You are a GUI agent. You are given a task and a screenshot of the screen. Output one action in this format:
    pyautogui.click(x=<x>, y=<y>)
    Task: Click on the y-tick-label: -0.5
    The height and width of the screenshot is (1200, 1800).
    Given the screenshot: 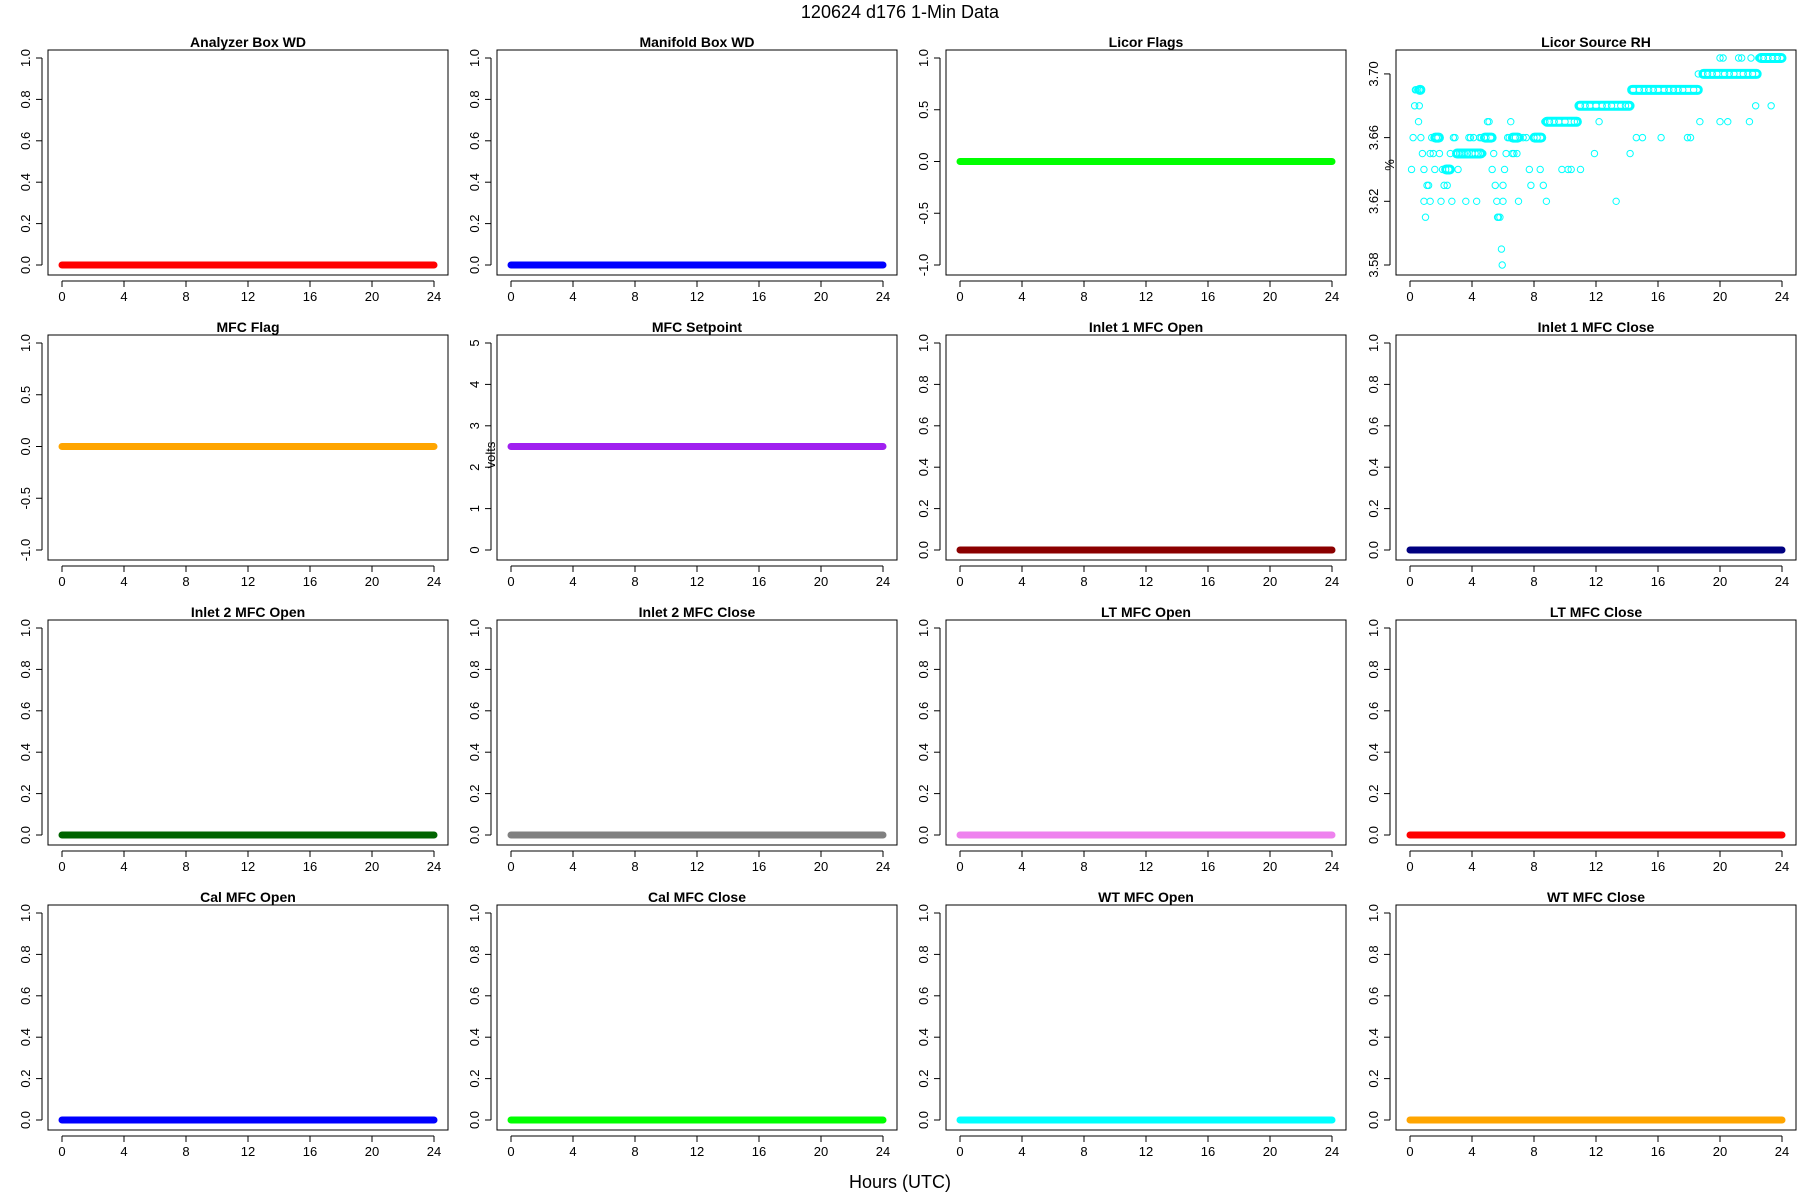 What is the action you would take?
    pyautogui.click(x=923, y=213)
    